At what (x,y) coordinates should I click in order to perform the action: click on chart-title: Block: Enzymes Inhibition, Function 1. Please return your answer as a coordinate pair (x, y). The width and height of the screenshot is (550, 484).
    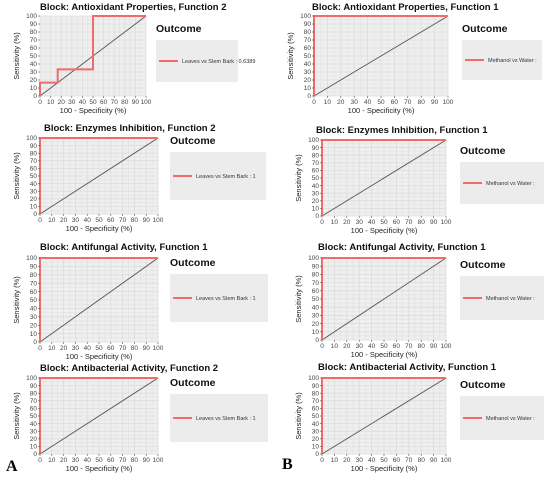
    Looking at the image, I should click on (402, 130).